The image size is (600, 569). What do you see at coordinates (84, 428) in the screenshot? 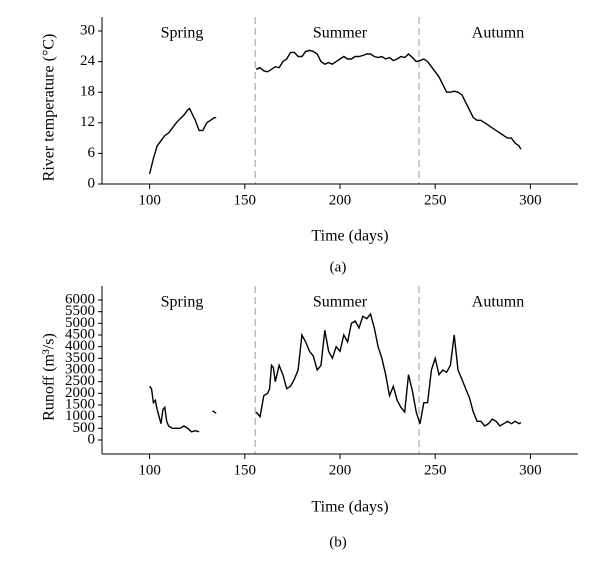
I see `y-tick-label: 500` at bounding box center [84, 428].